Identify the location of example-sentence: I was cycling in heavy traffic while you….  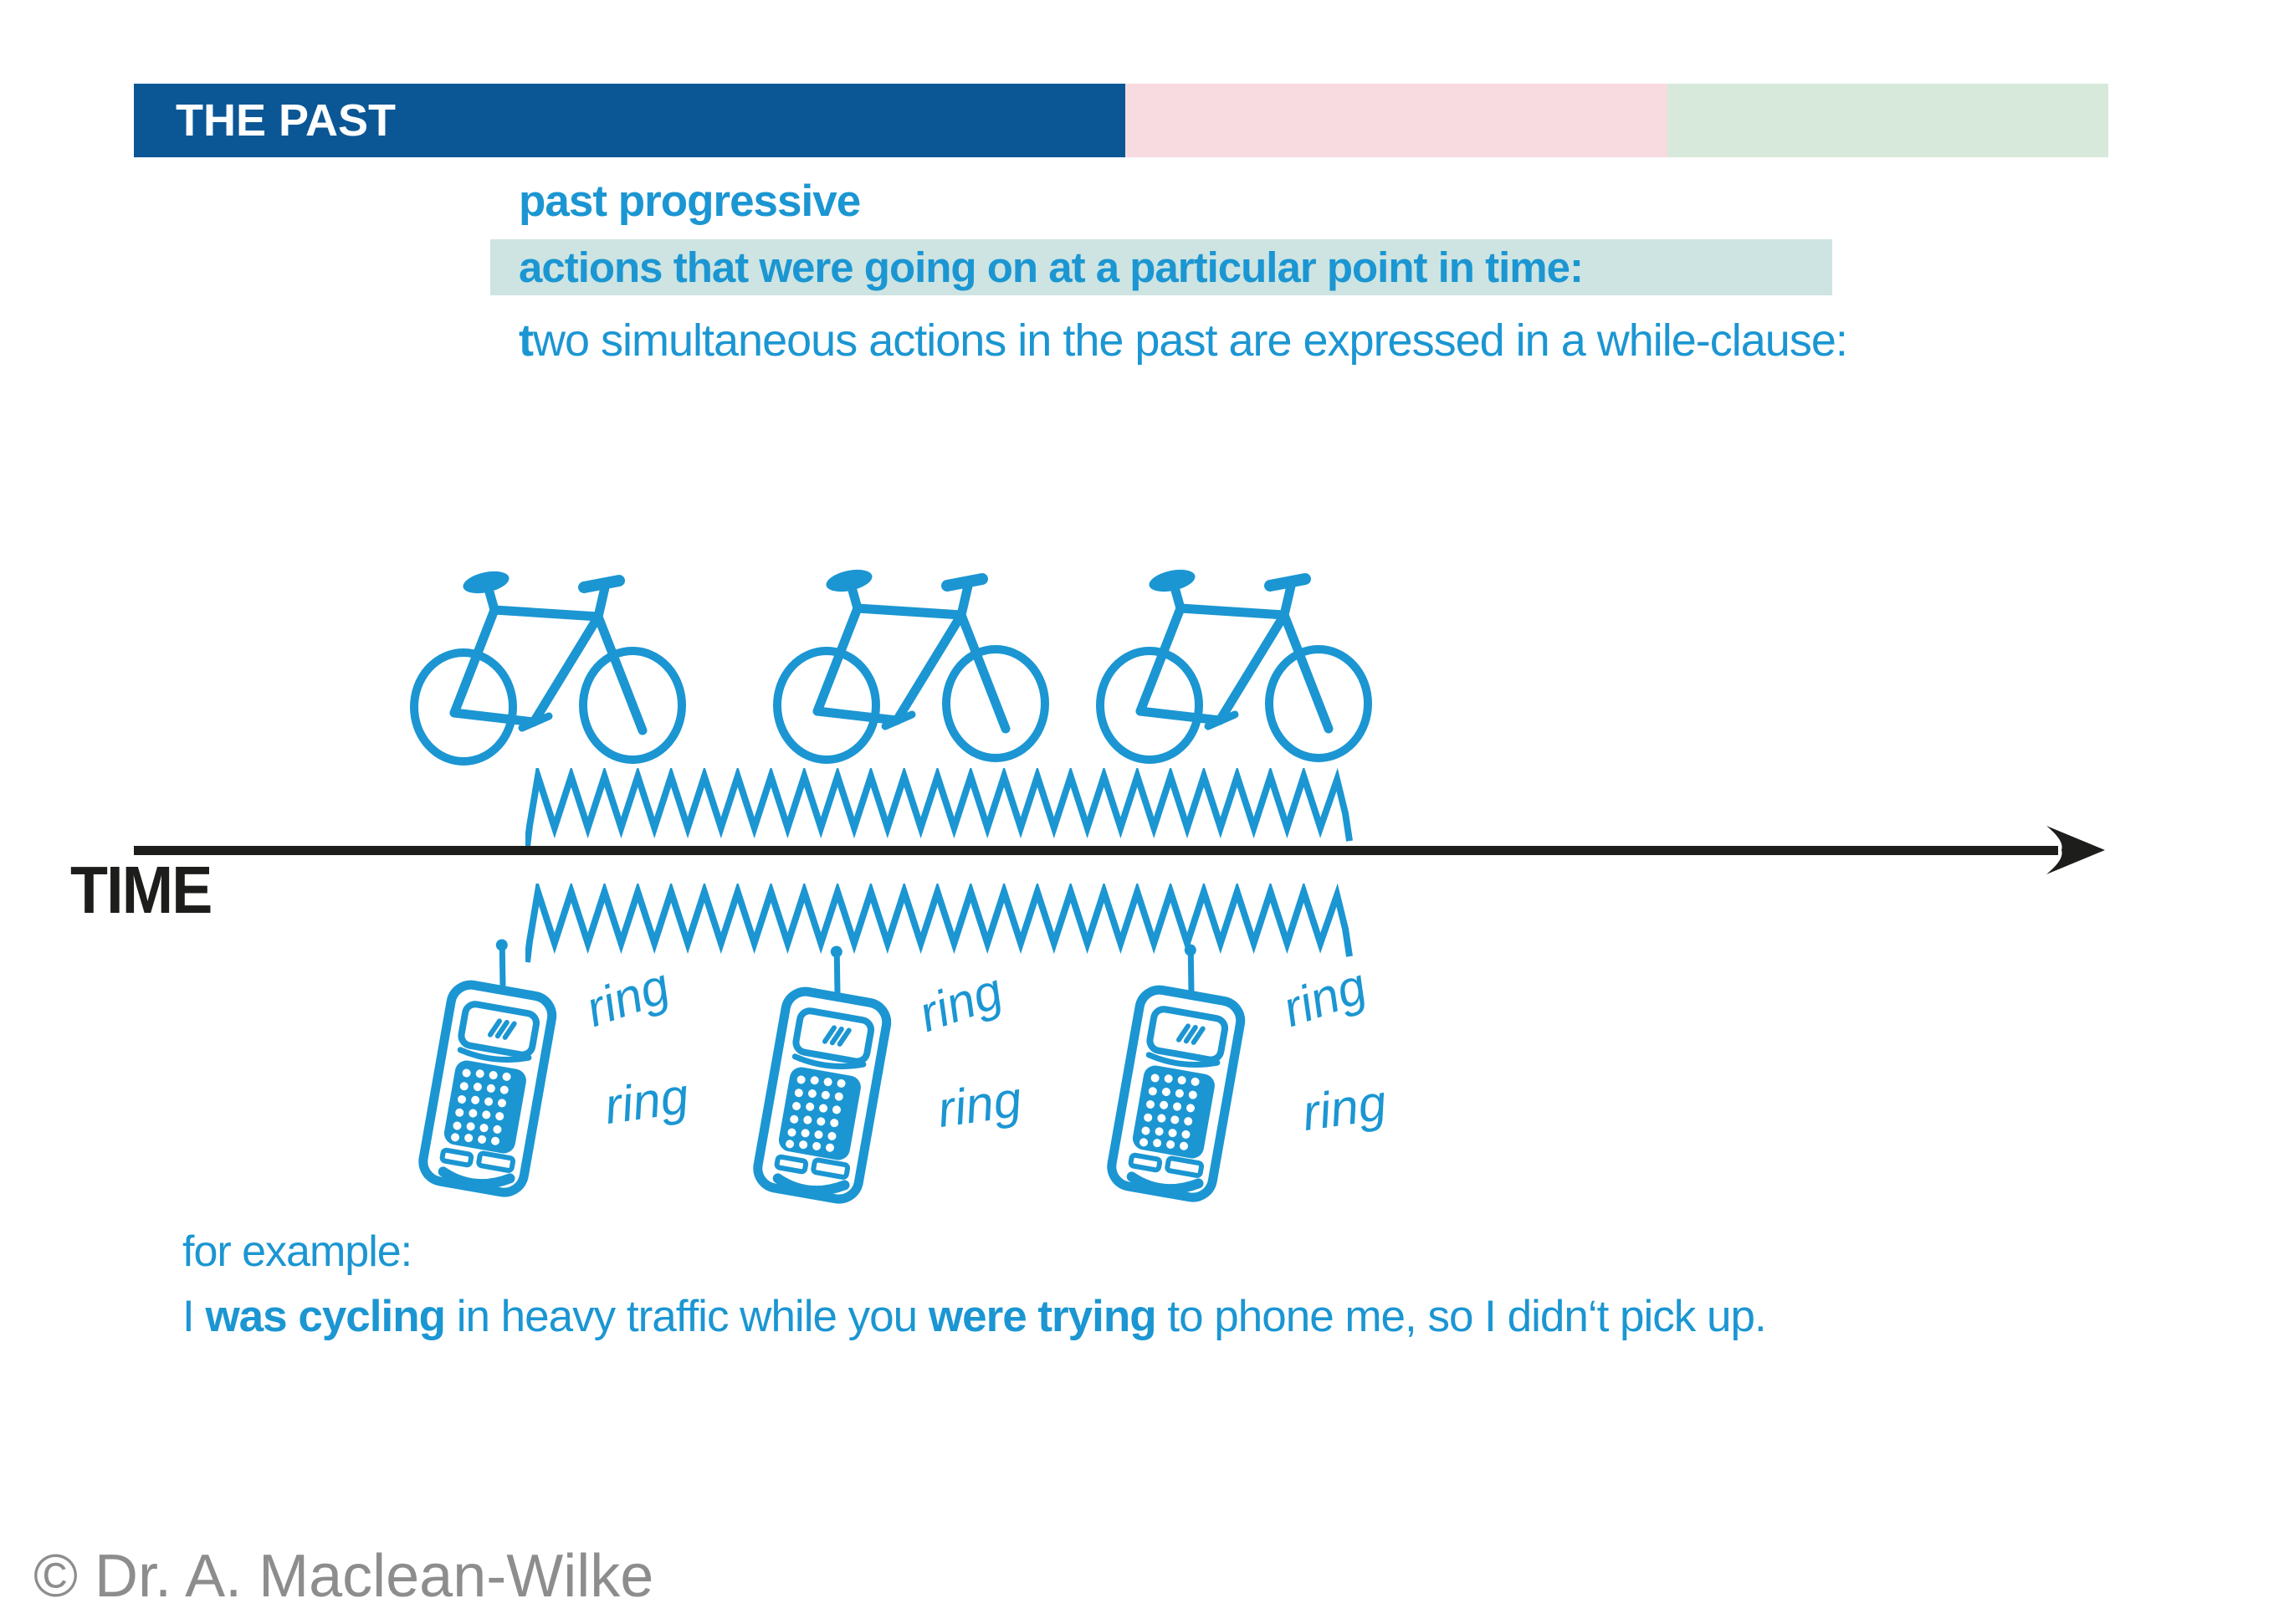
(975, 1316).